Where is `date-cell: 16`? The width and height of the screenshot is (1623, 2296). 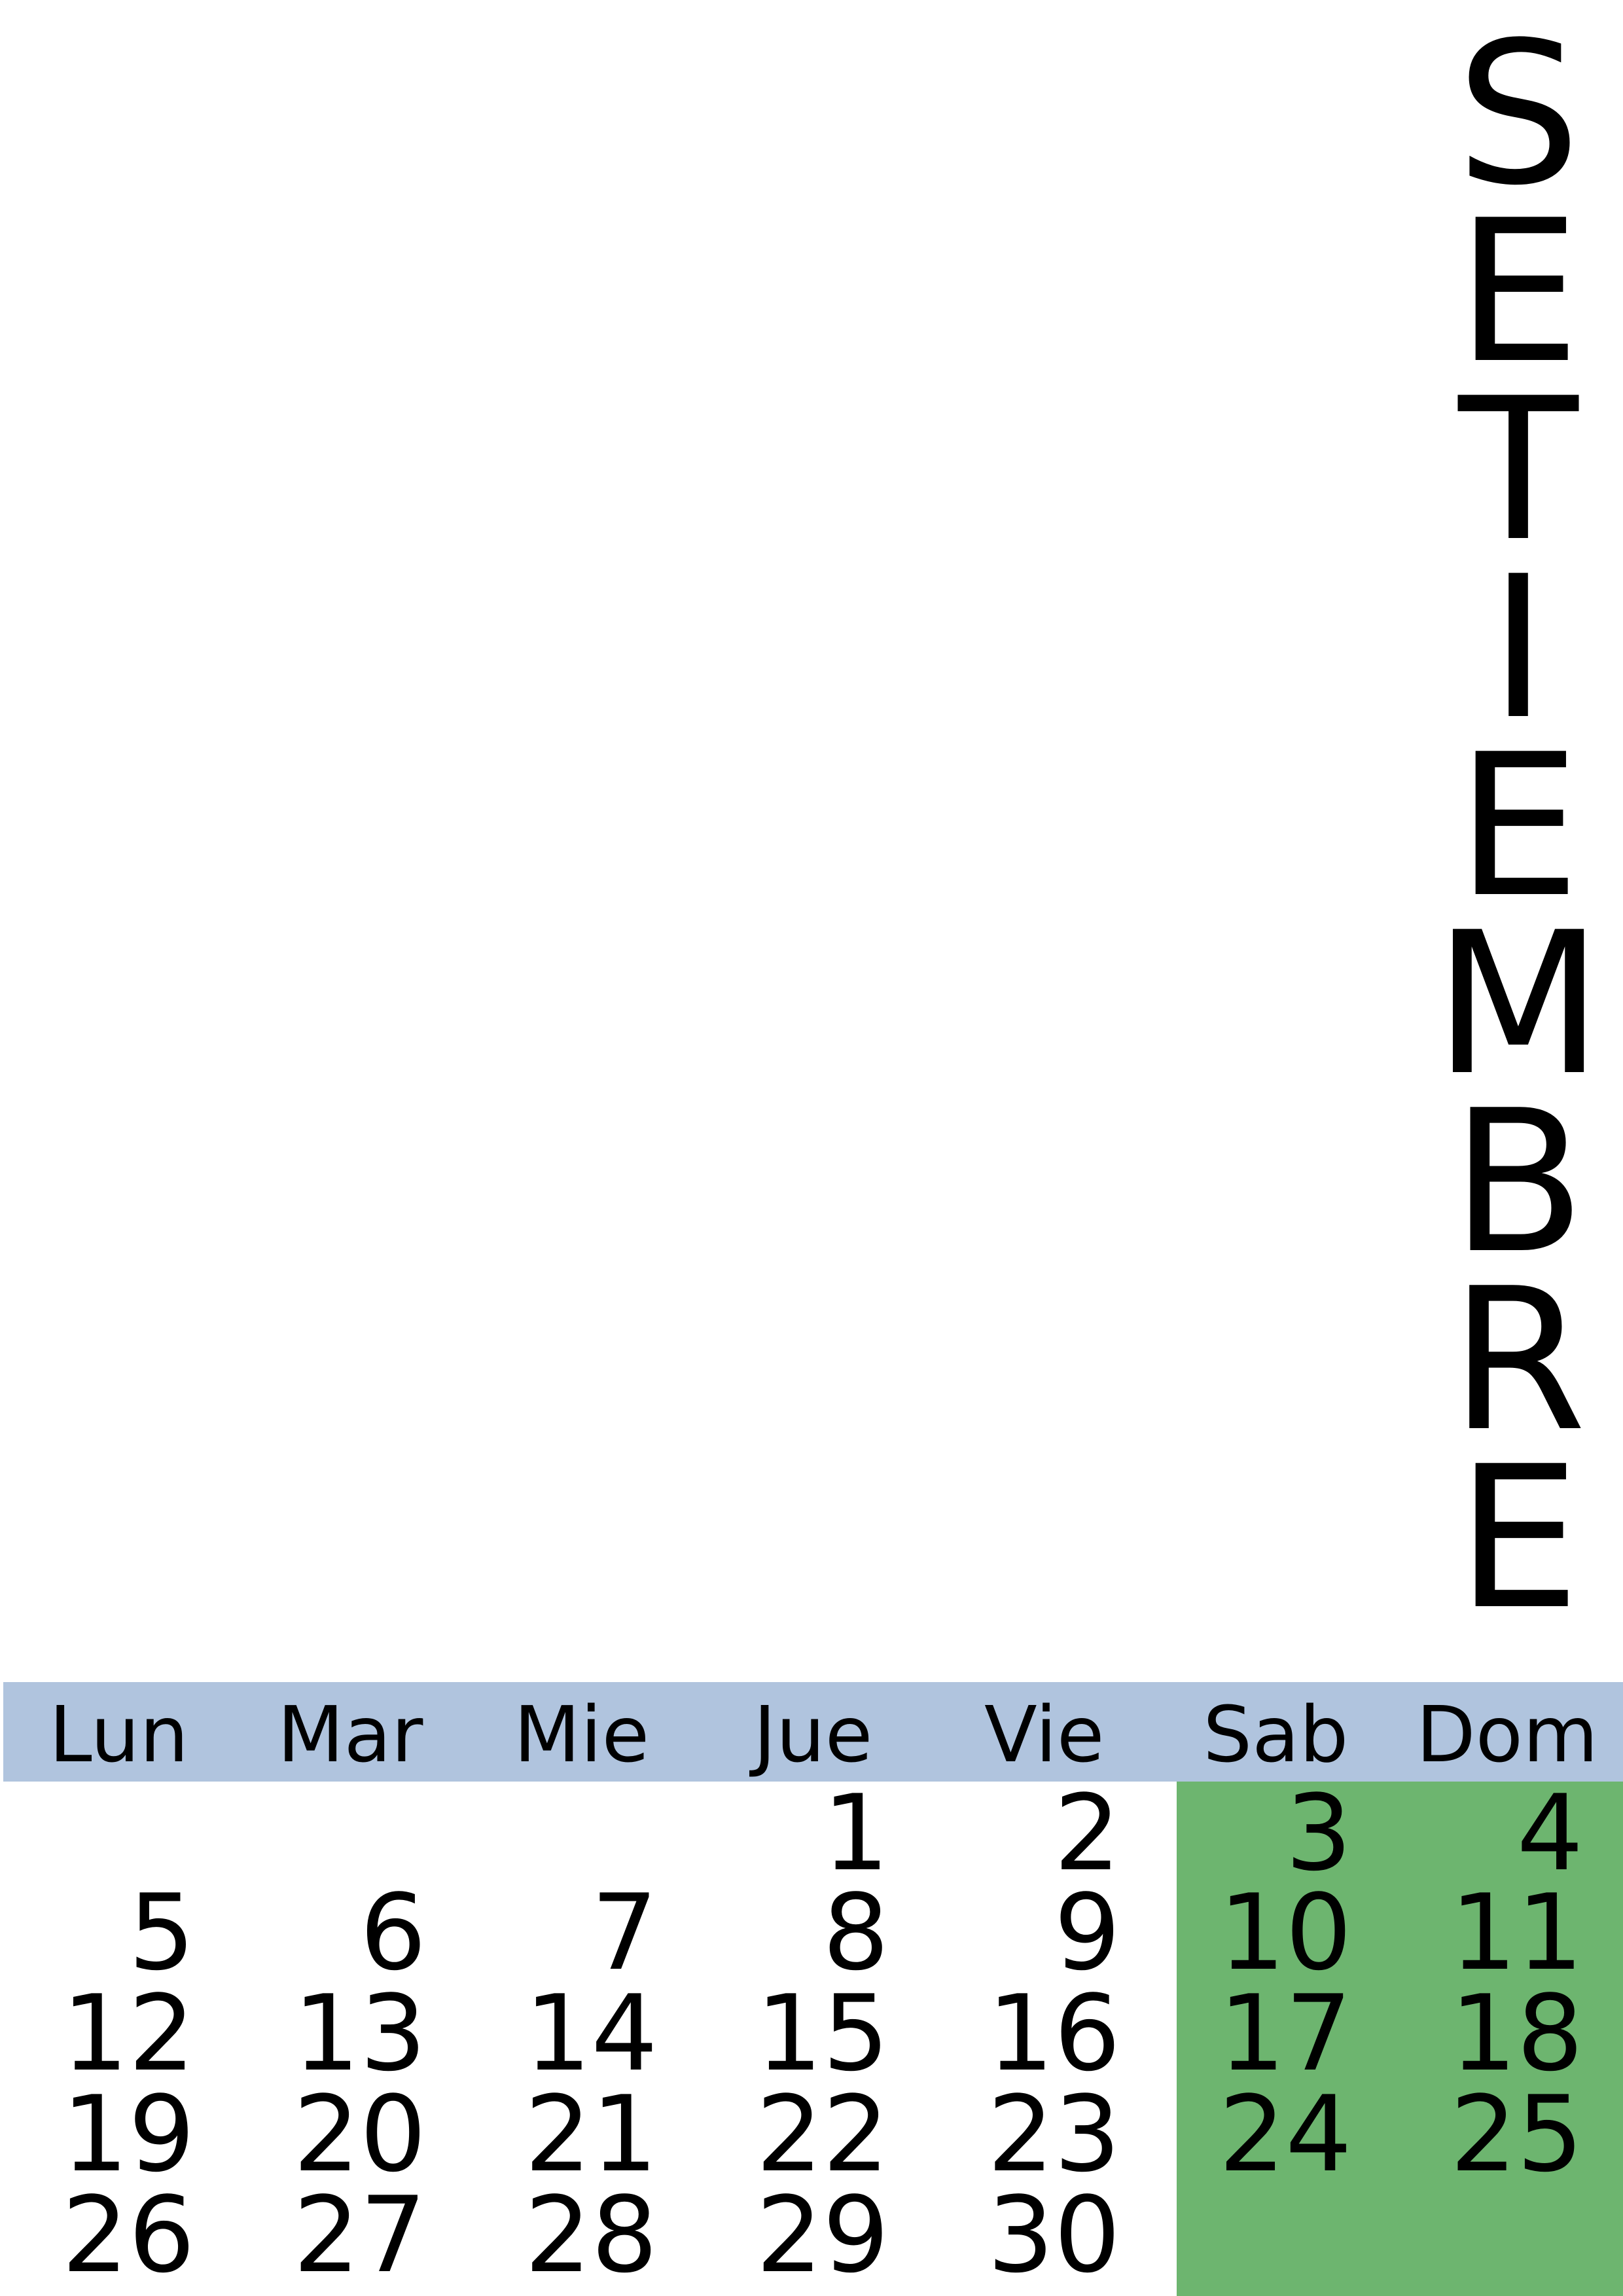 date-cell: 16 is located at coordinates (1054, 2033).